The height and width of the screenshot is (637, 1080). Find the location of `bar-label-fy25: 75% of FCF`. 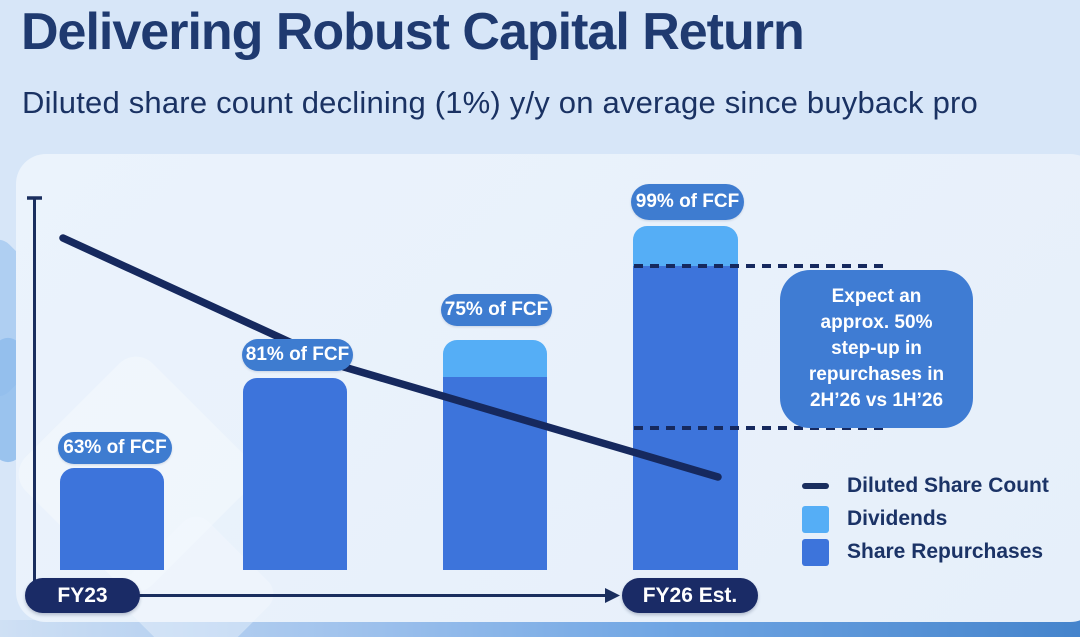

bar-label-fy25: 75% of FCF is located at coordinates (496, 310).